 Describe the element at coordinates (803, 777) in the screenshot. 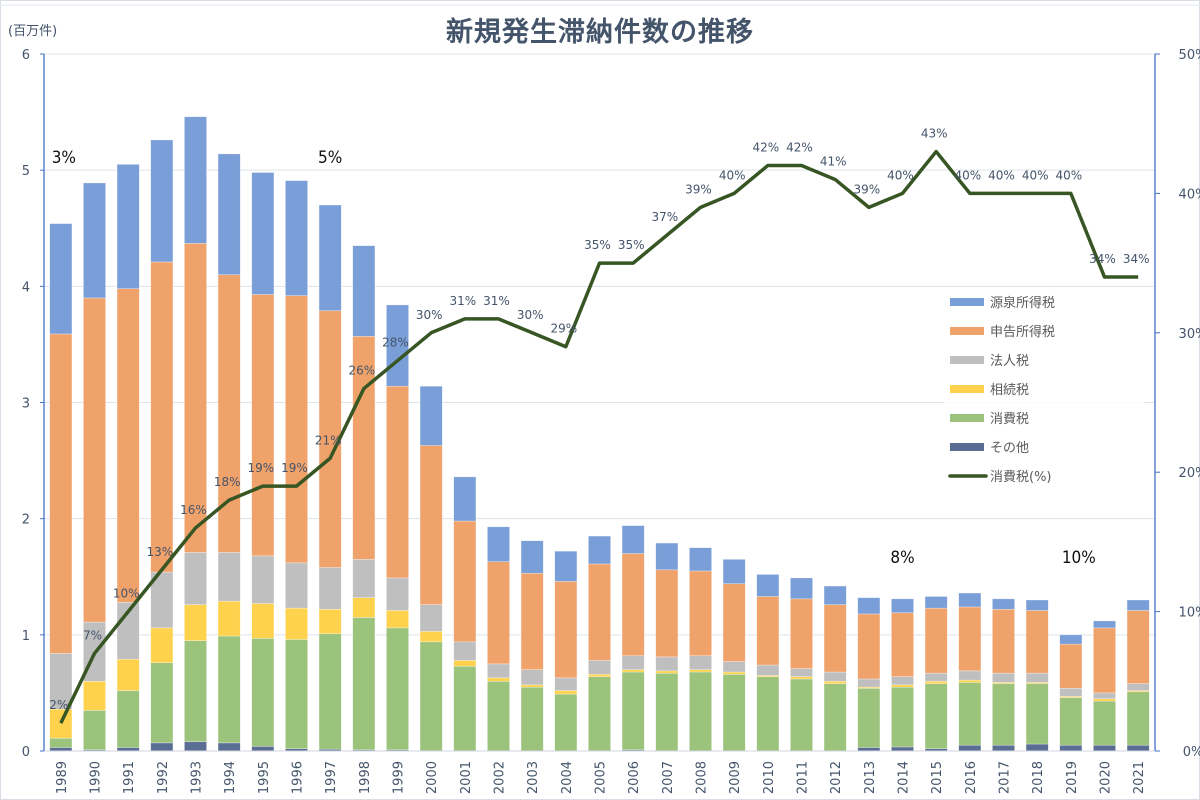

I see `x-tick-label: 2011` at that location.